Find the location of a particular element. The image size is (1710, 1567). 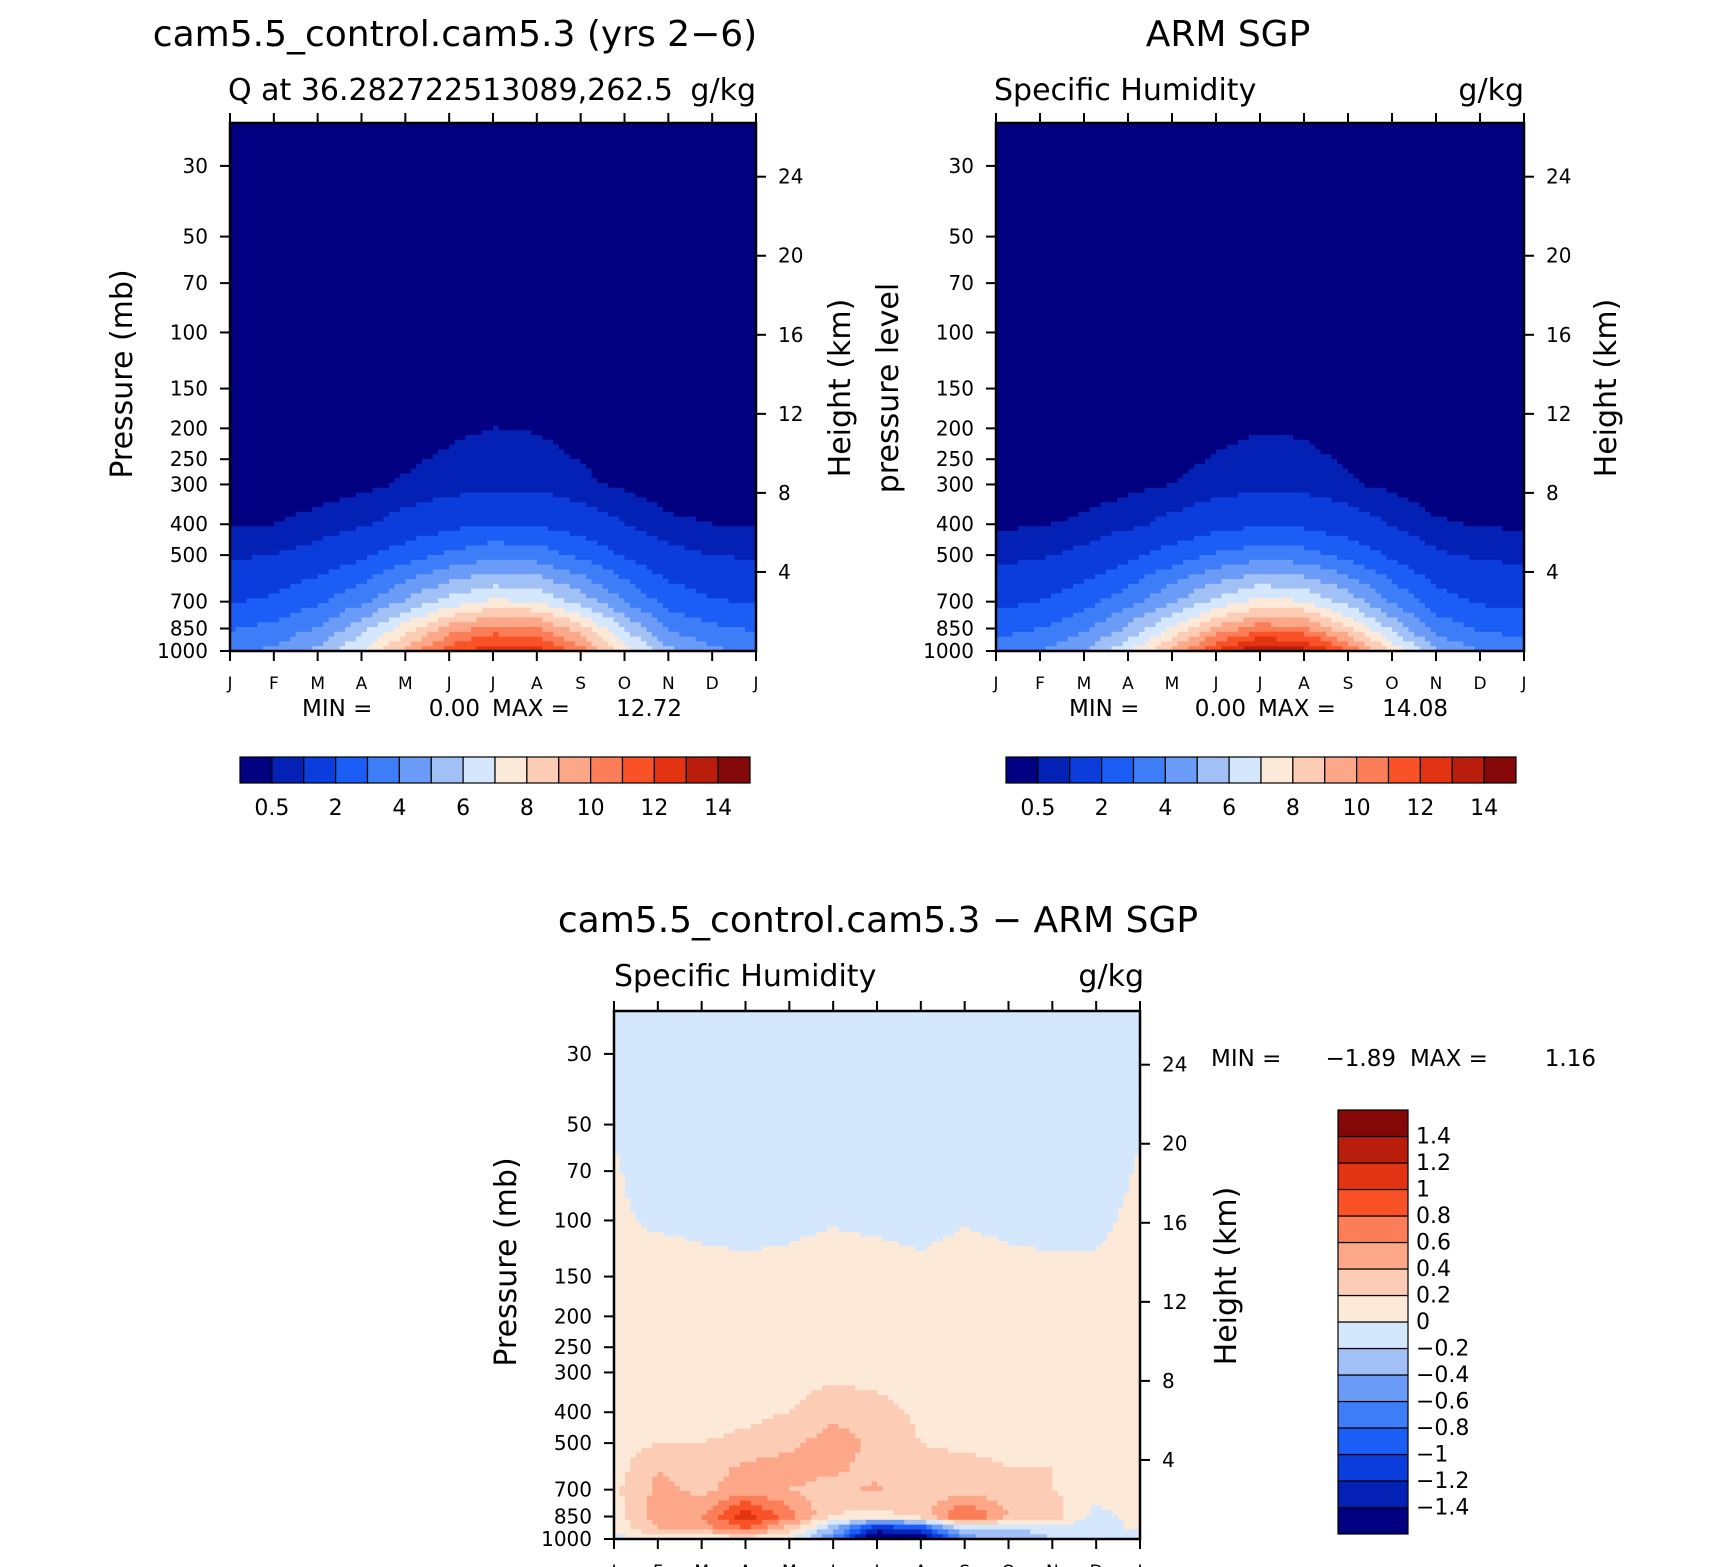

y-tick-label: 150 is located at coordinates (955, 389).